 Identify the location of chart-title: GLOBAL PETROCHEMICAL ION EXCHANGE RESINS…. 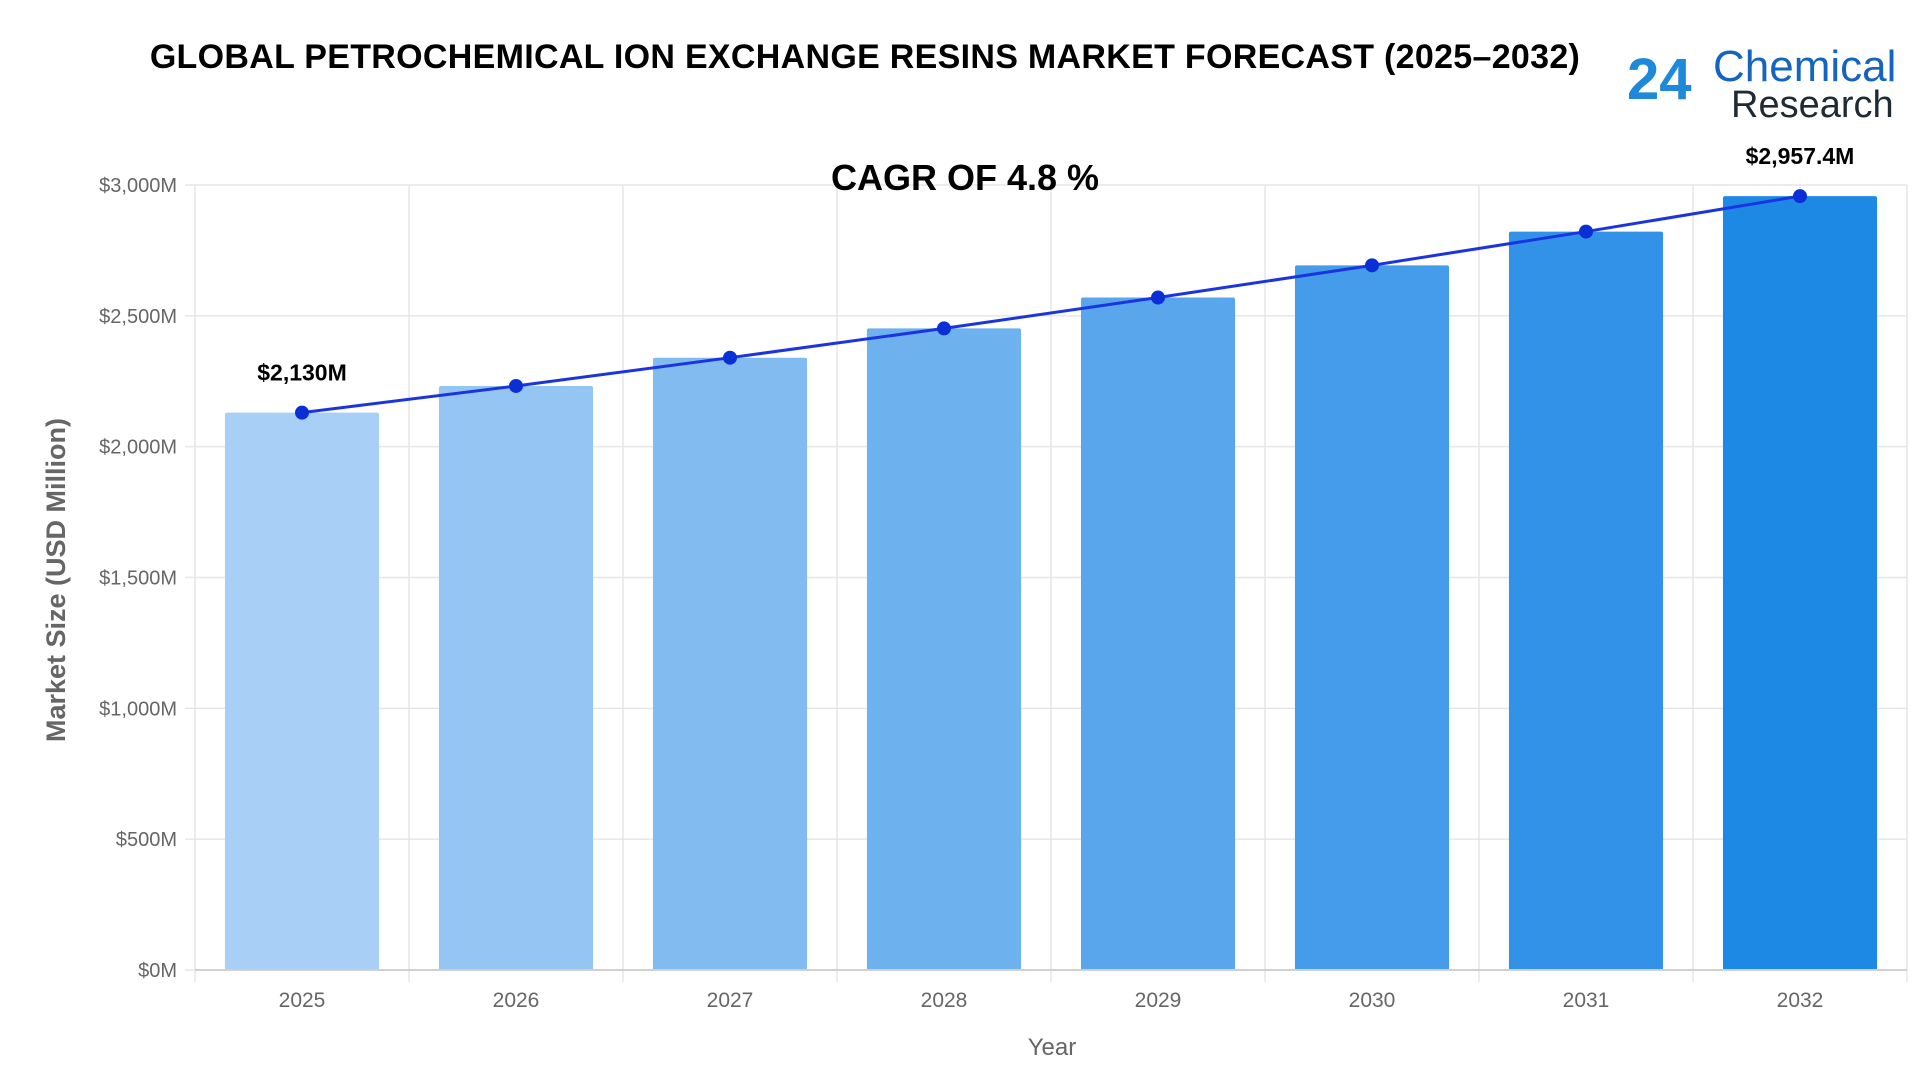
(865, 57).